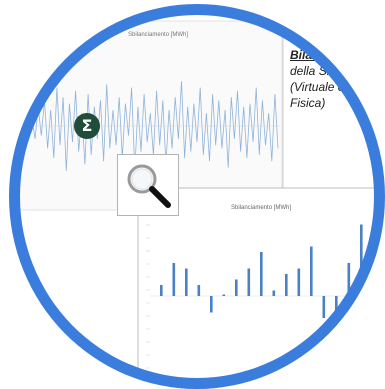  I want to click on top-chart-line, so click(155, 126).